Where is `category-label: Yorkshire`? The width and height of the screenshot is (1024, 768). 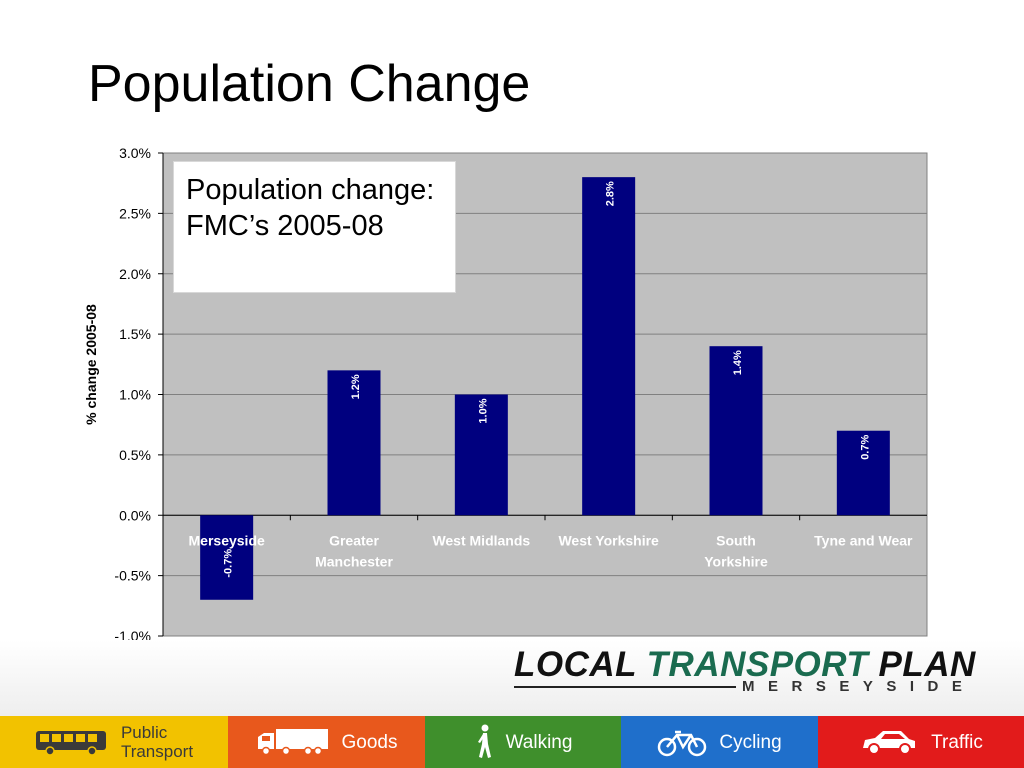 category-label: Yorkshire is located at coordinates (736, 561).